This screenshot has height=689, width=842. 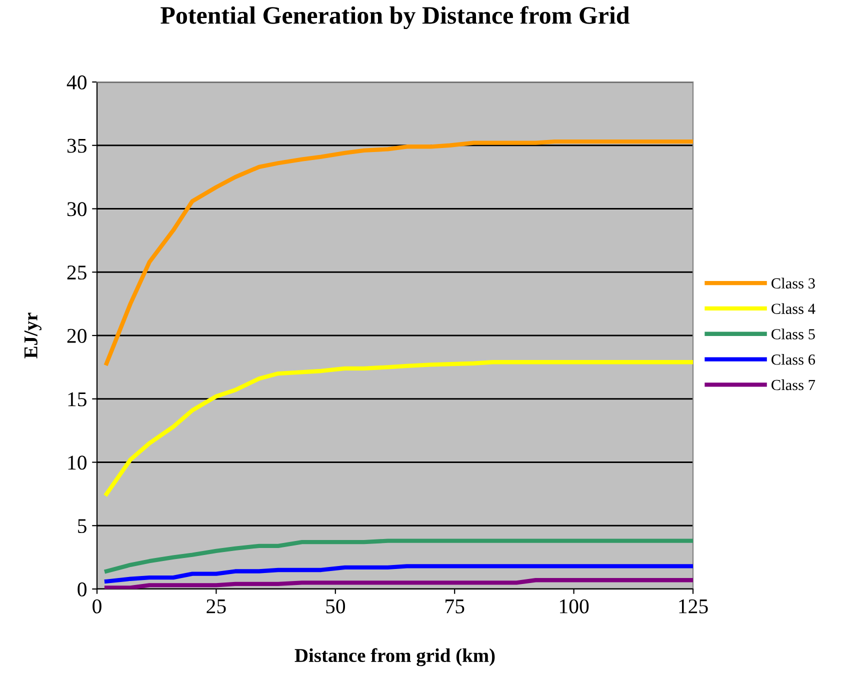 What do you see at coordinates (33, 335) in the screenshot?
I see `y-axis-title: EJ/yr` at bounding box center [33, 335].